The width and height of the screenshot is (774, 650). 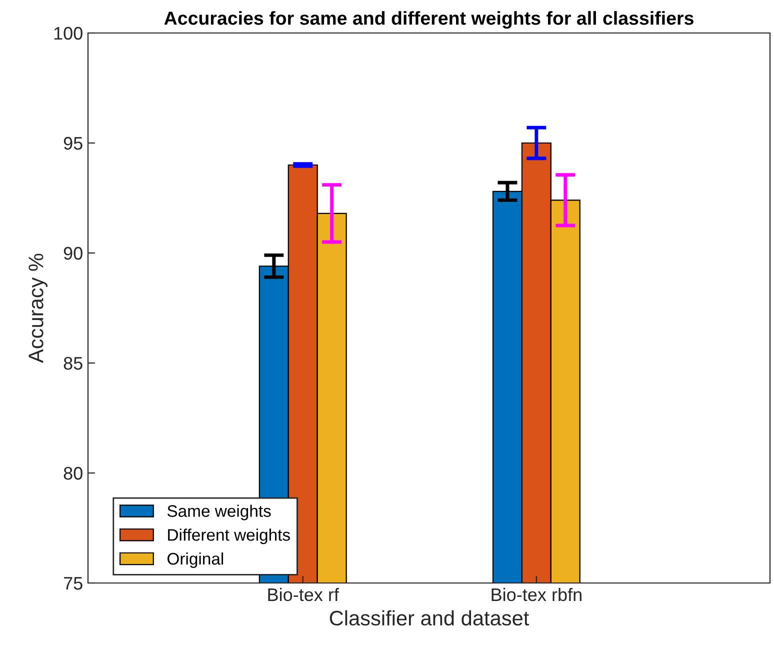 I want to click on y-tick-label: 80, so click(x=73, y=473).